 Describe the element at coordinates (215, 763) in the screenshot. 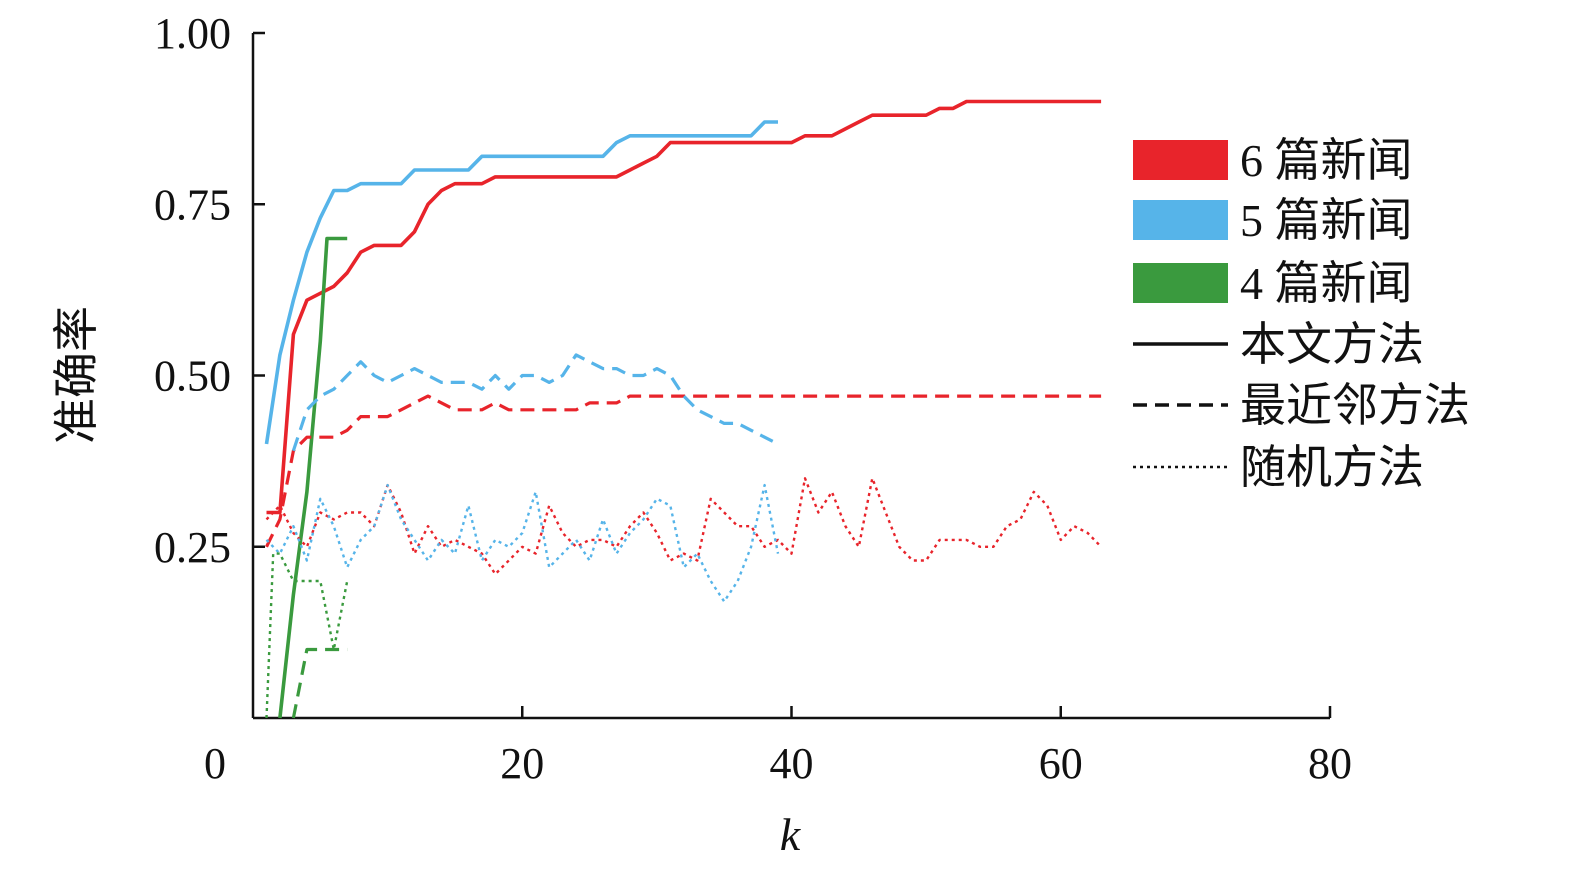

I see `x-tick-label: 0` at that location.